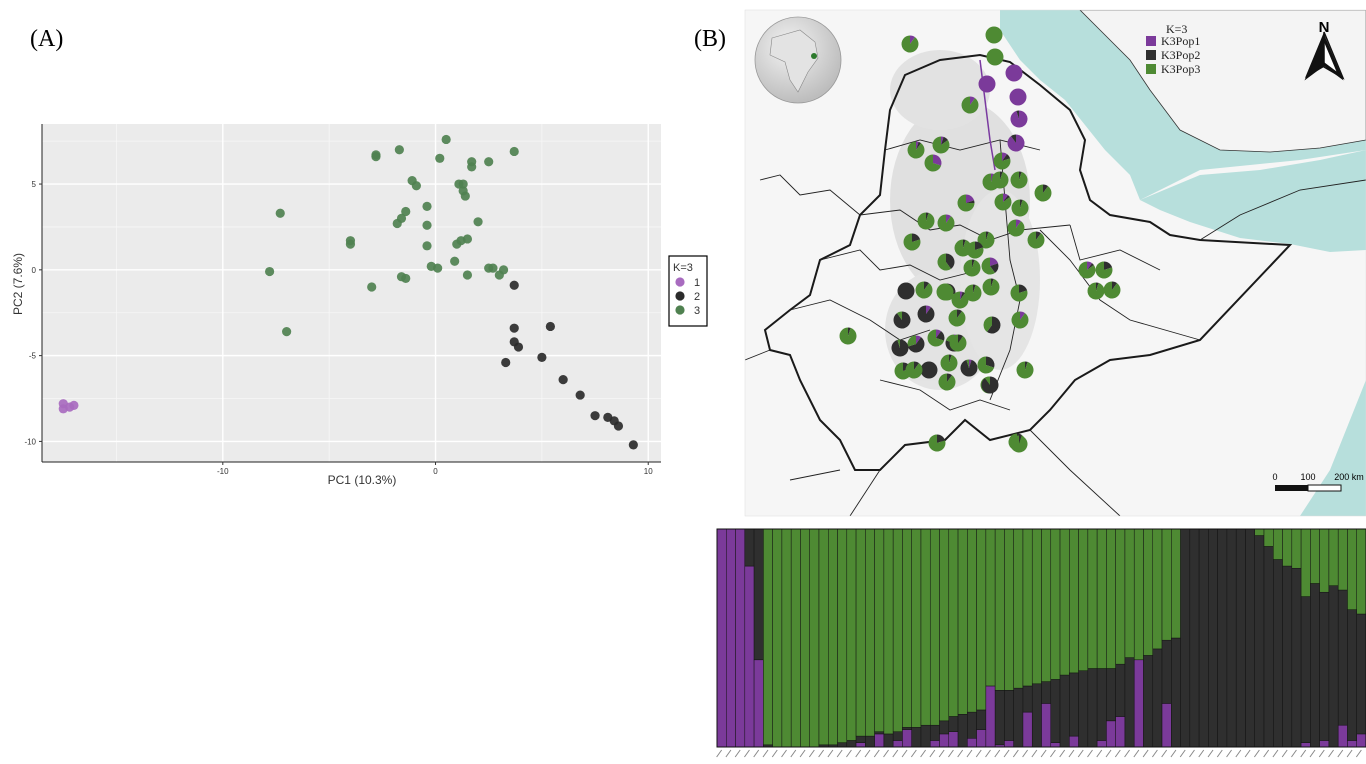 The height and width of the screenshot is (764, 1366). Describe the element at coordinates (1349, 477) in the screenshot. I see `scalebar-label-200: 200 km` at that location.